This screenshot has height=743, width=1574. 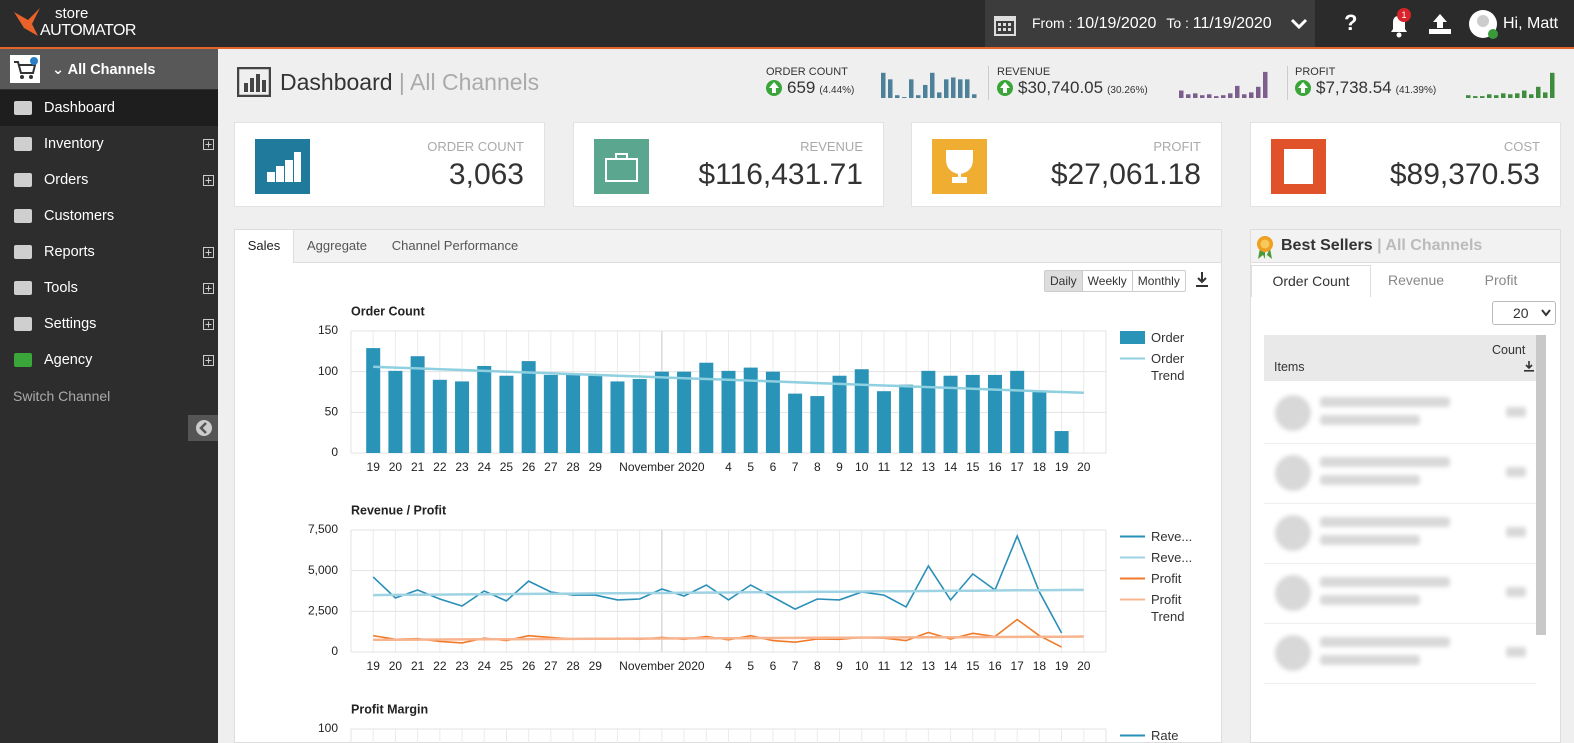 I want to click on stat-value: $30,740.05 (30.26%), so click(x=1083, y=88).